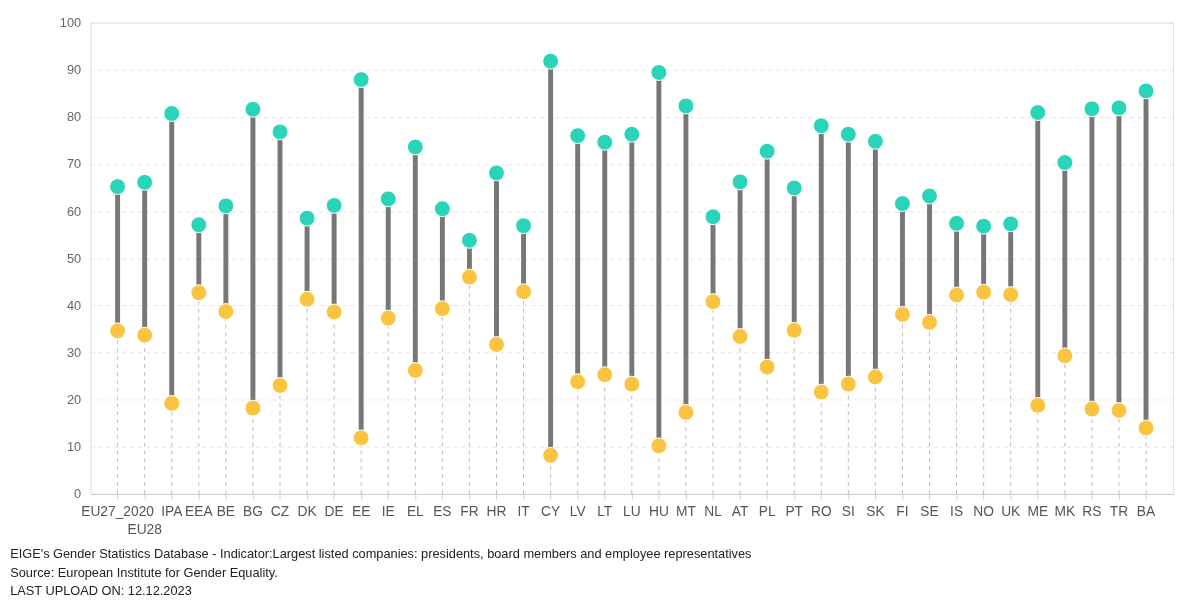 Image resolution: width=1179 pixels, height=603 pixels. What do you see at coordinates (767, 512) in the screenshot?
I see `x-tick-label: PL` at bounding box center [767, 512].